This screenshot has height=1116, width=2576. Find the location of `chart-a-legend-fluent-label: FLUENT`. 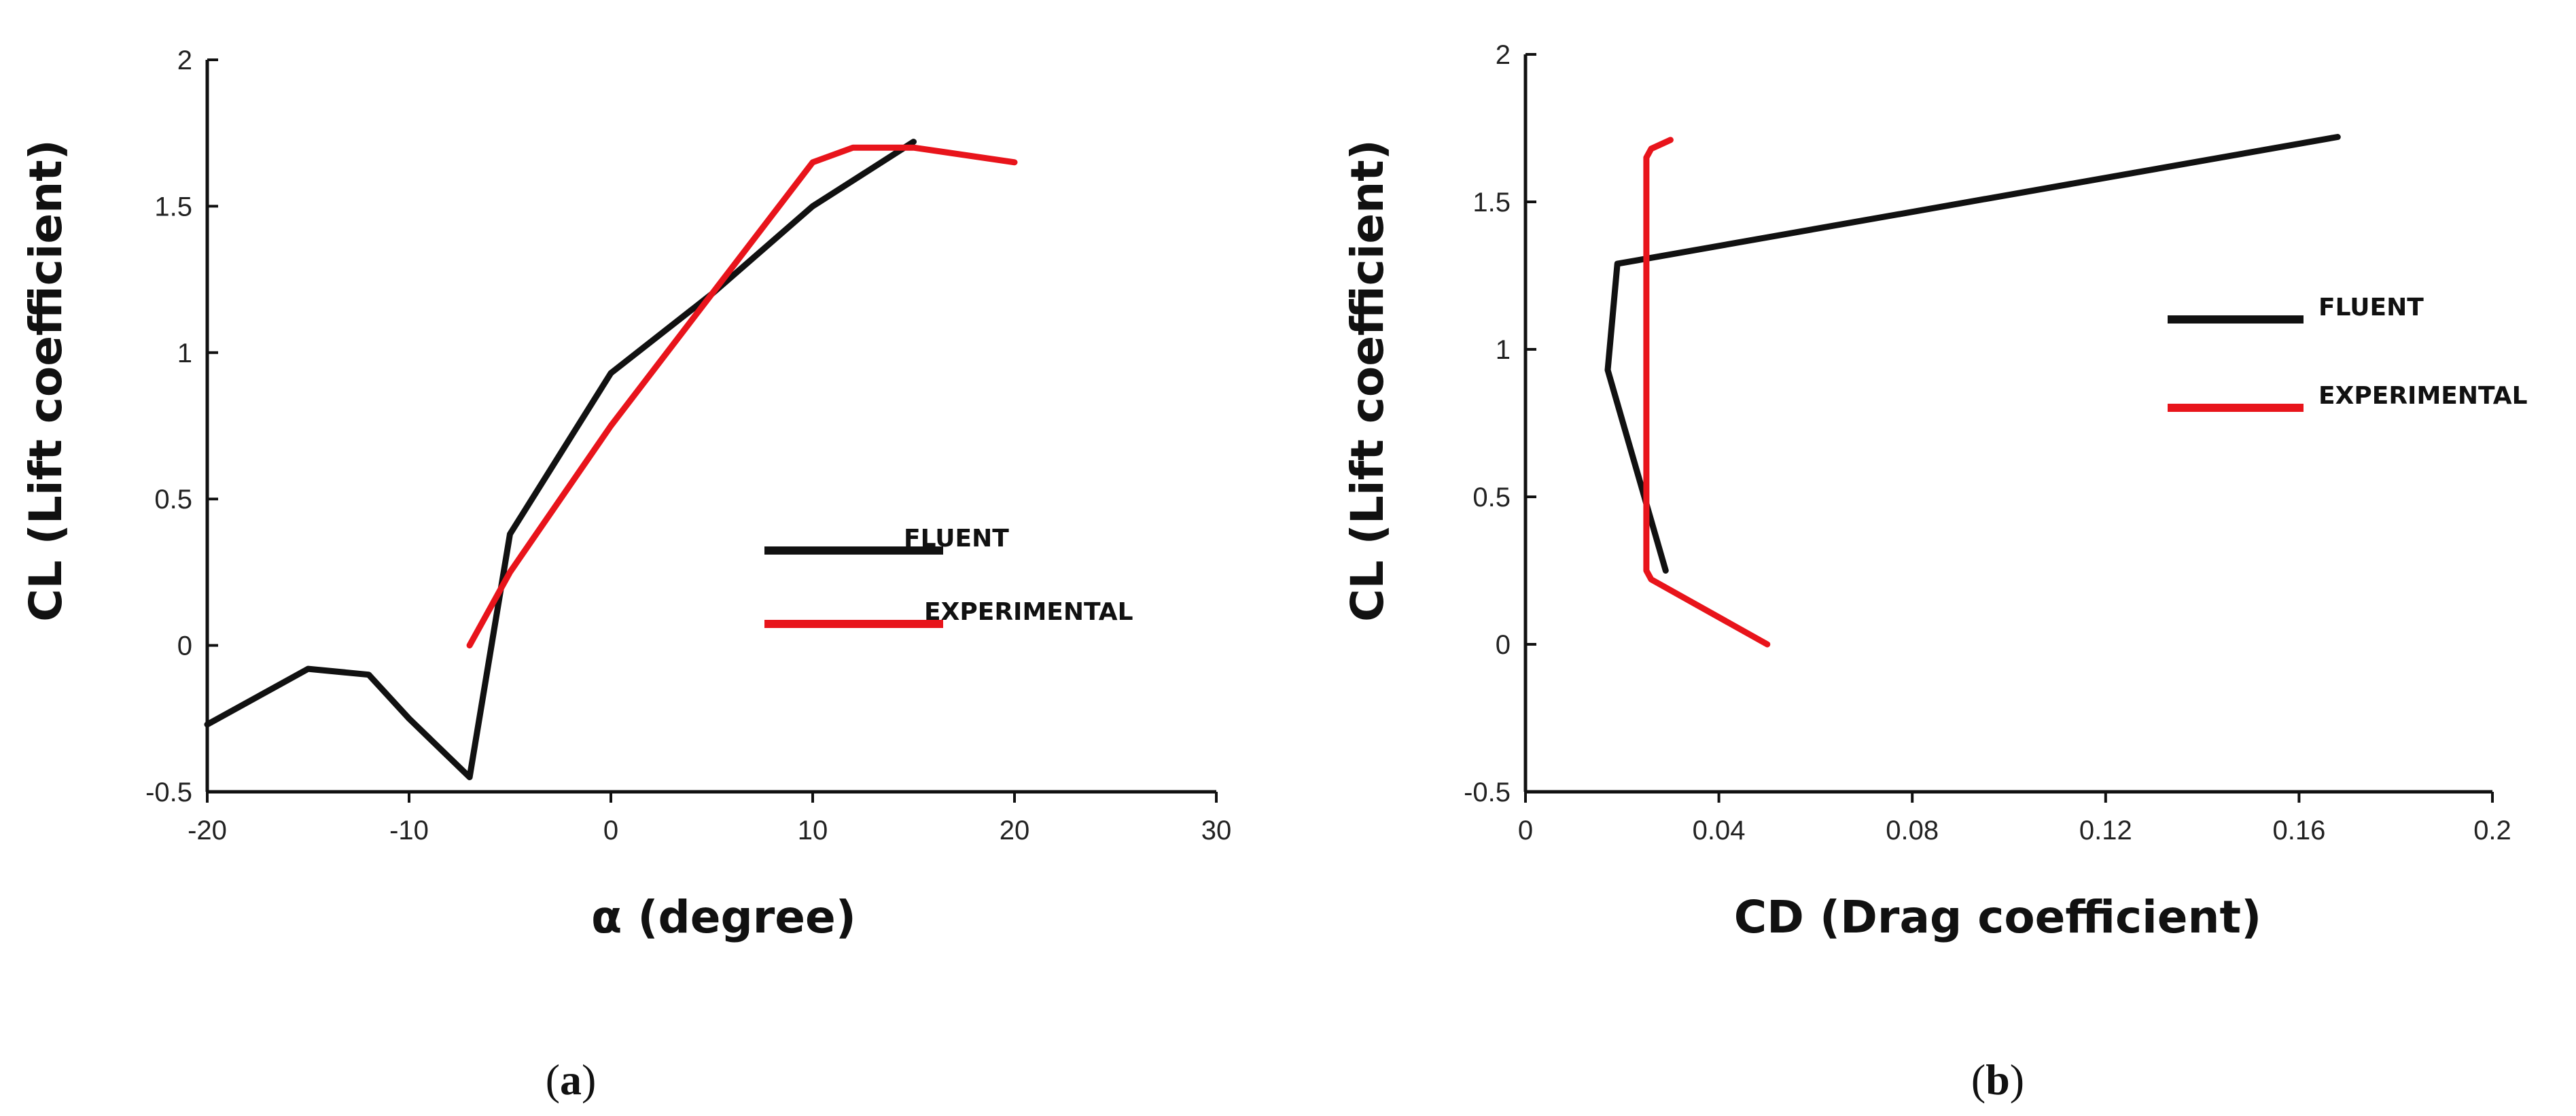

chart-a-legend-fluent-label: FLUENT is located at coordinates (956, 539).